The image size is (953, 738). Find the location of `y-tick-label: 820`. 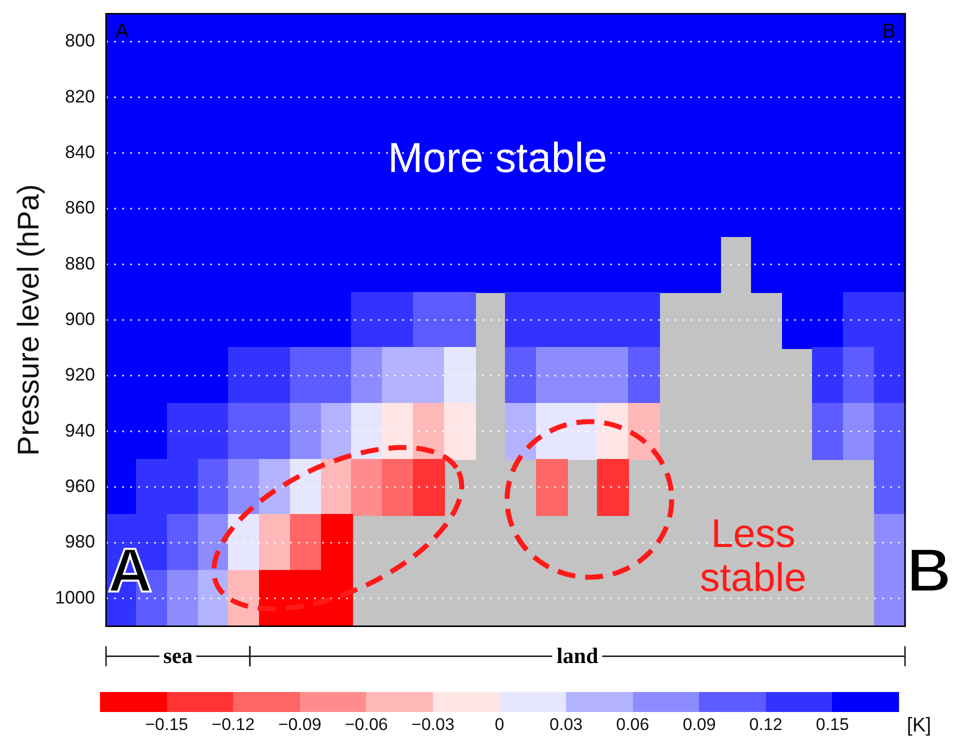

y-tick-label: 820 is located at coordinates (80, 96).